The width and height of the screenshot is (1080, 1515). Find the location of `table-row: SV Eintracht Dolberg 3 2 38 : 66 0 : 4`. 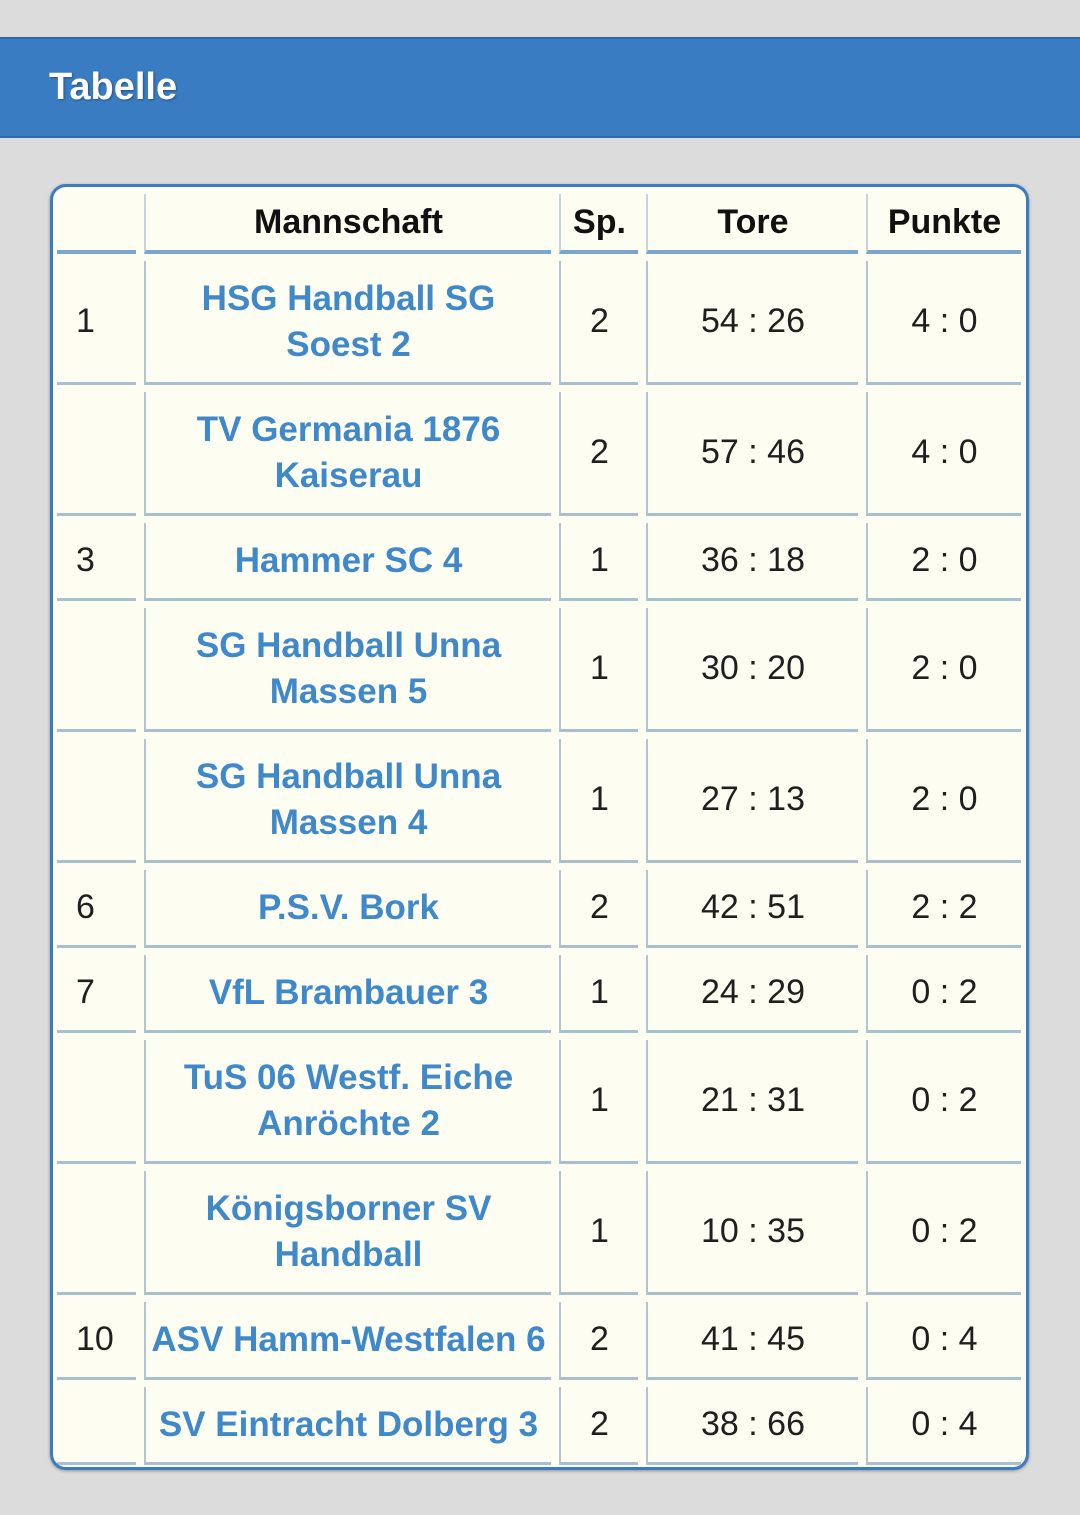

table-row: SV Eintracht Dolberg 3 2 38 : 66 0 : 4 is located at coordinates (539, 1426).